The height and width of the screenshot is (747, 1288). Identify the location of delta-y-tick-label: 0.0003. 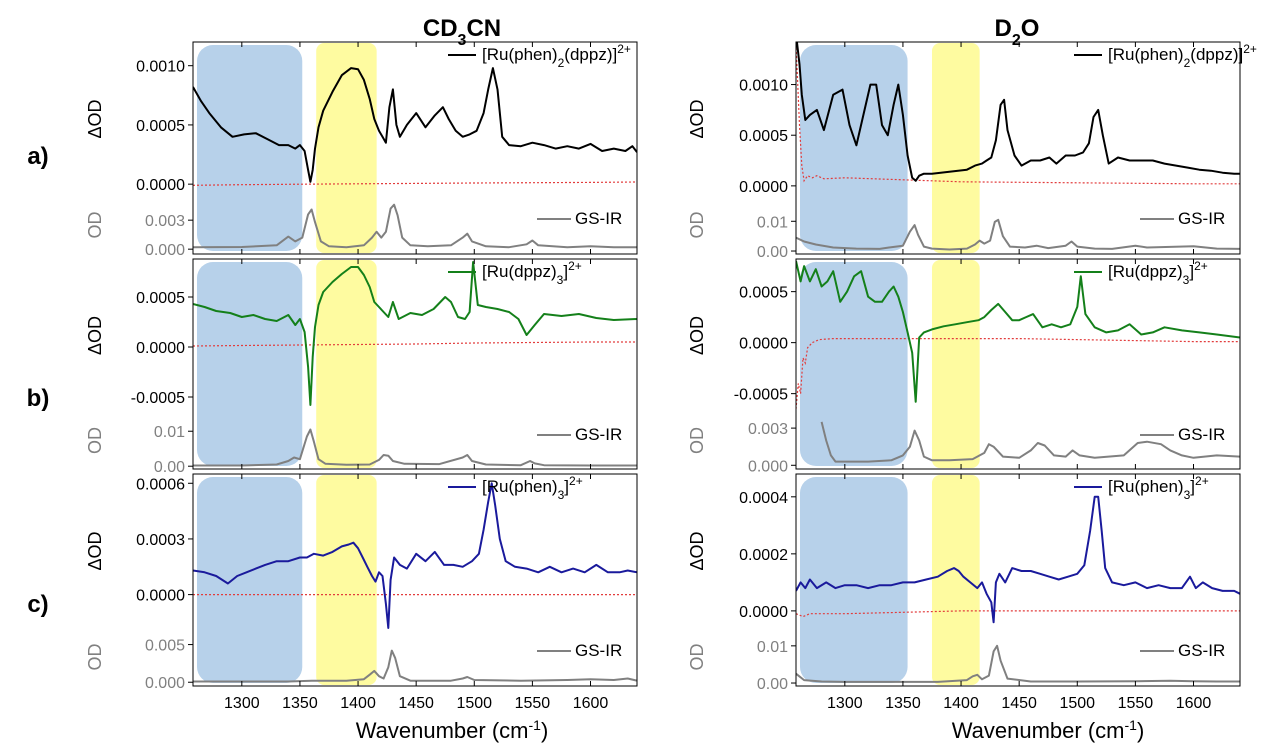
(160, 540).